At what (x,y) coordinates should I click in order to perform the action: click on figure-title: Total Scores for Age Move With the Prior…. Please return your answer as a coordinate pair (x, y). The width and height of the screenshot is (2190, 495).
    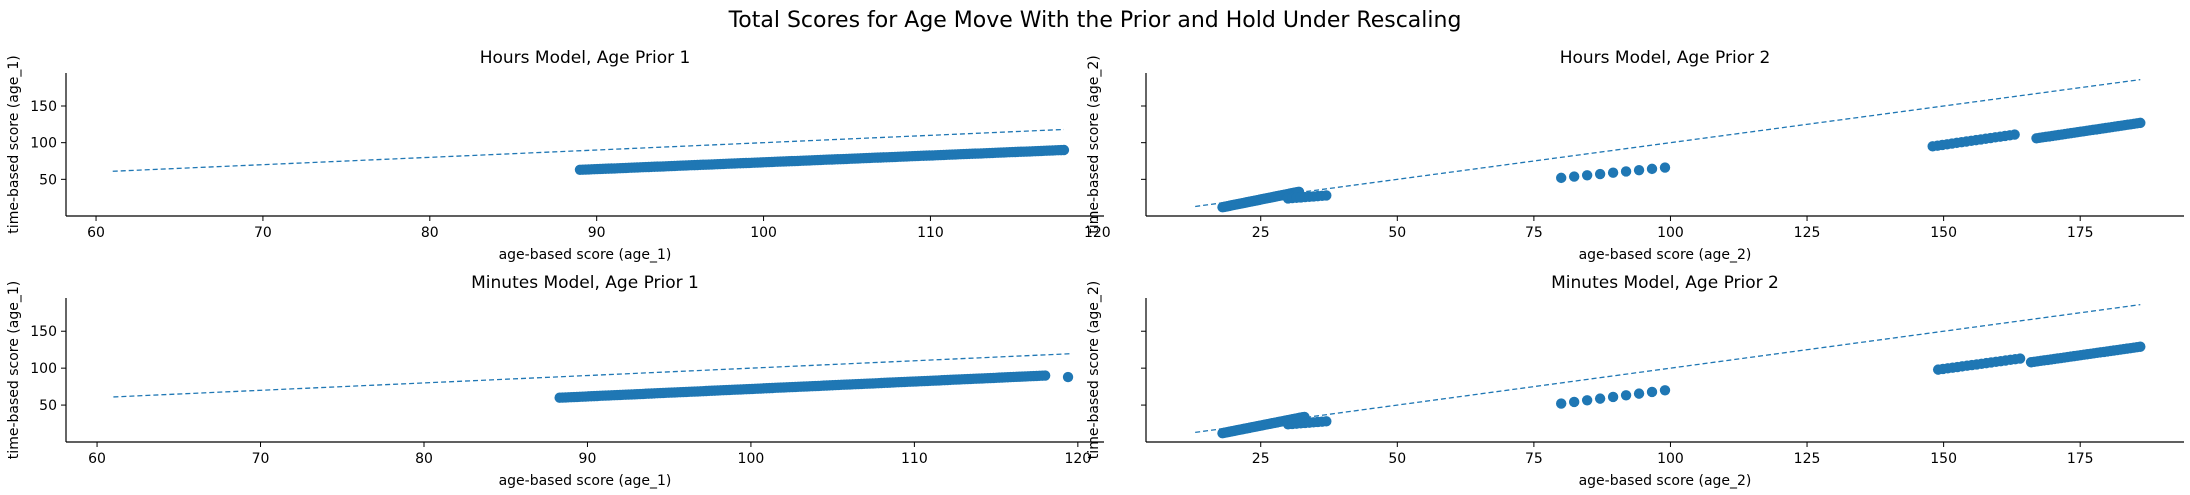
    Looking at the image, I should click on (1095, 20).